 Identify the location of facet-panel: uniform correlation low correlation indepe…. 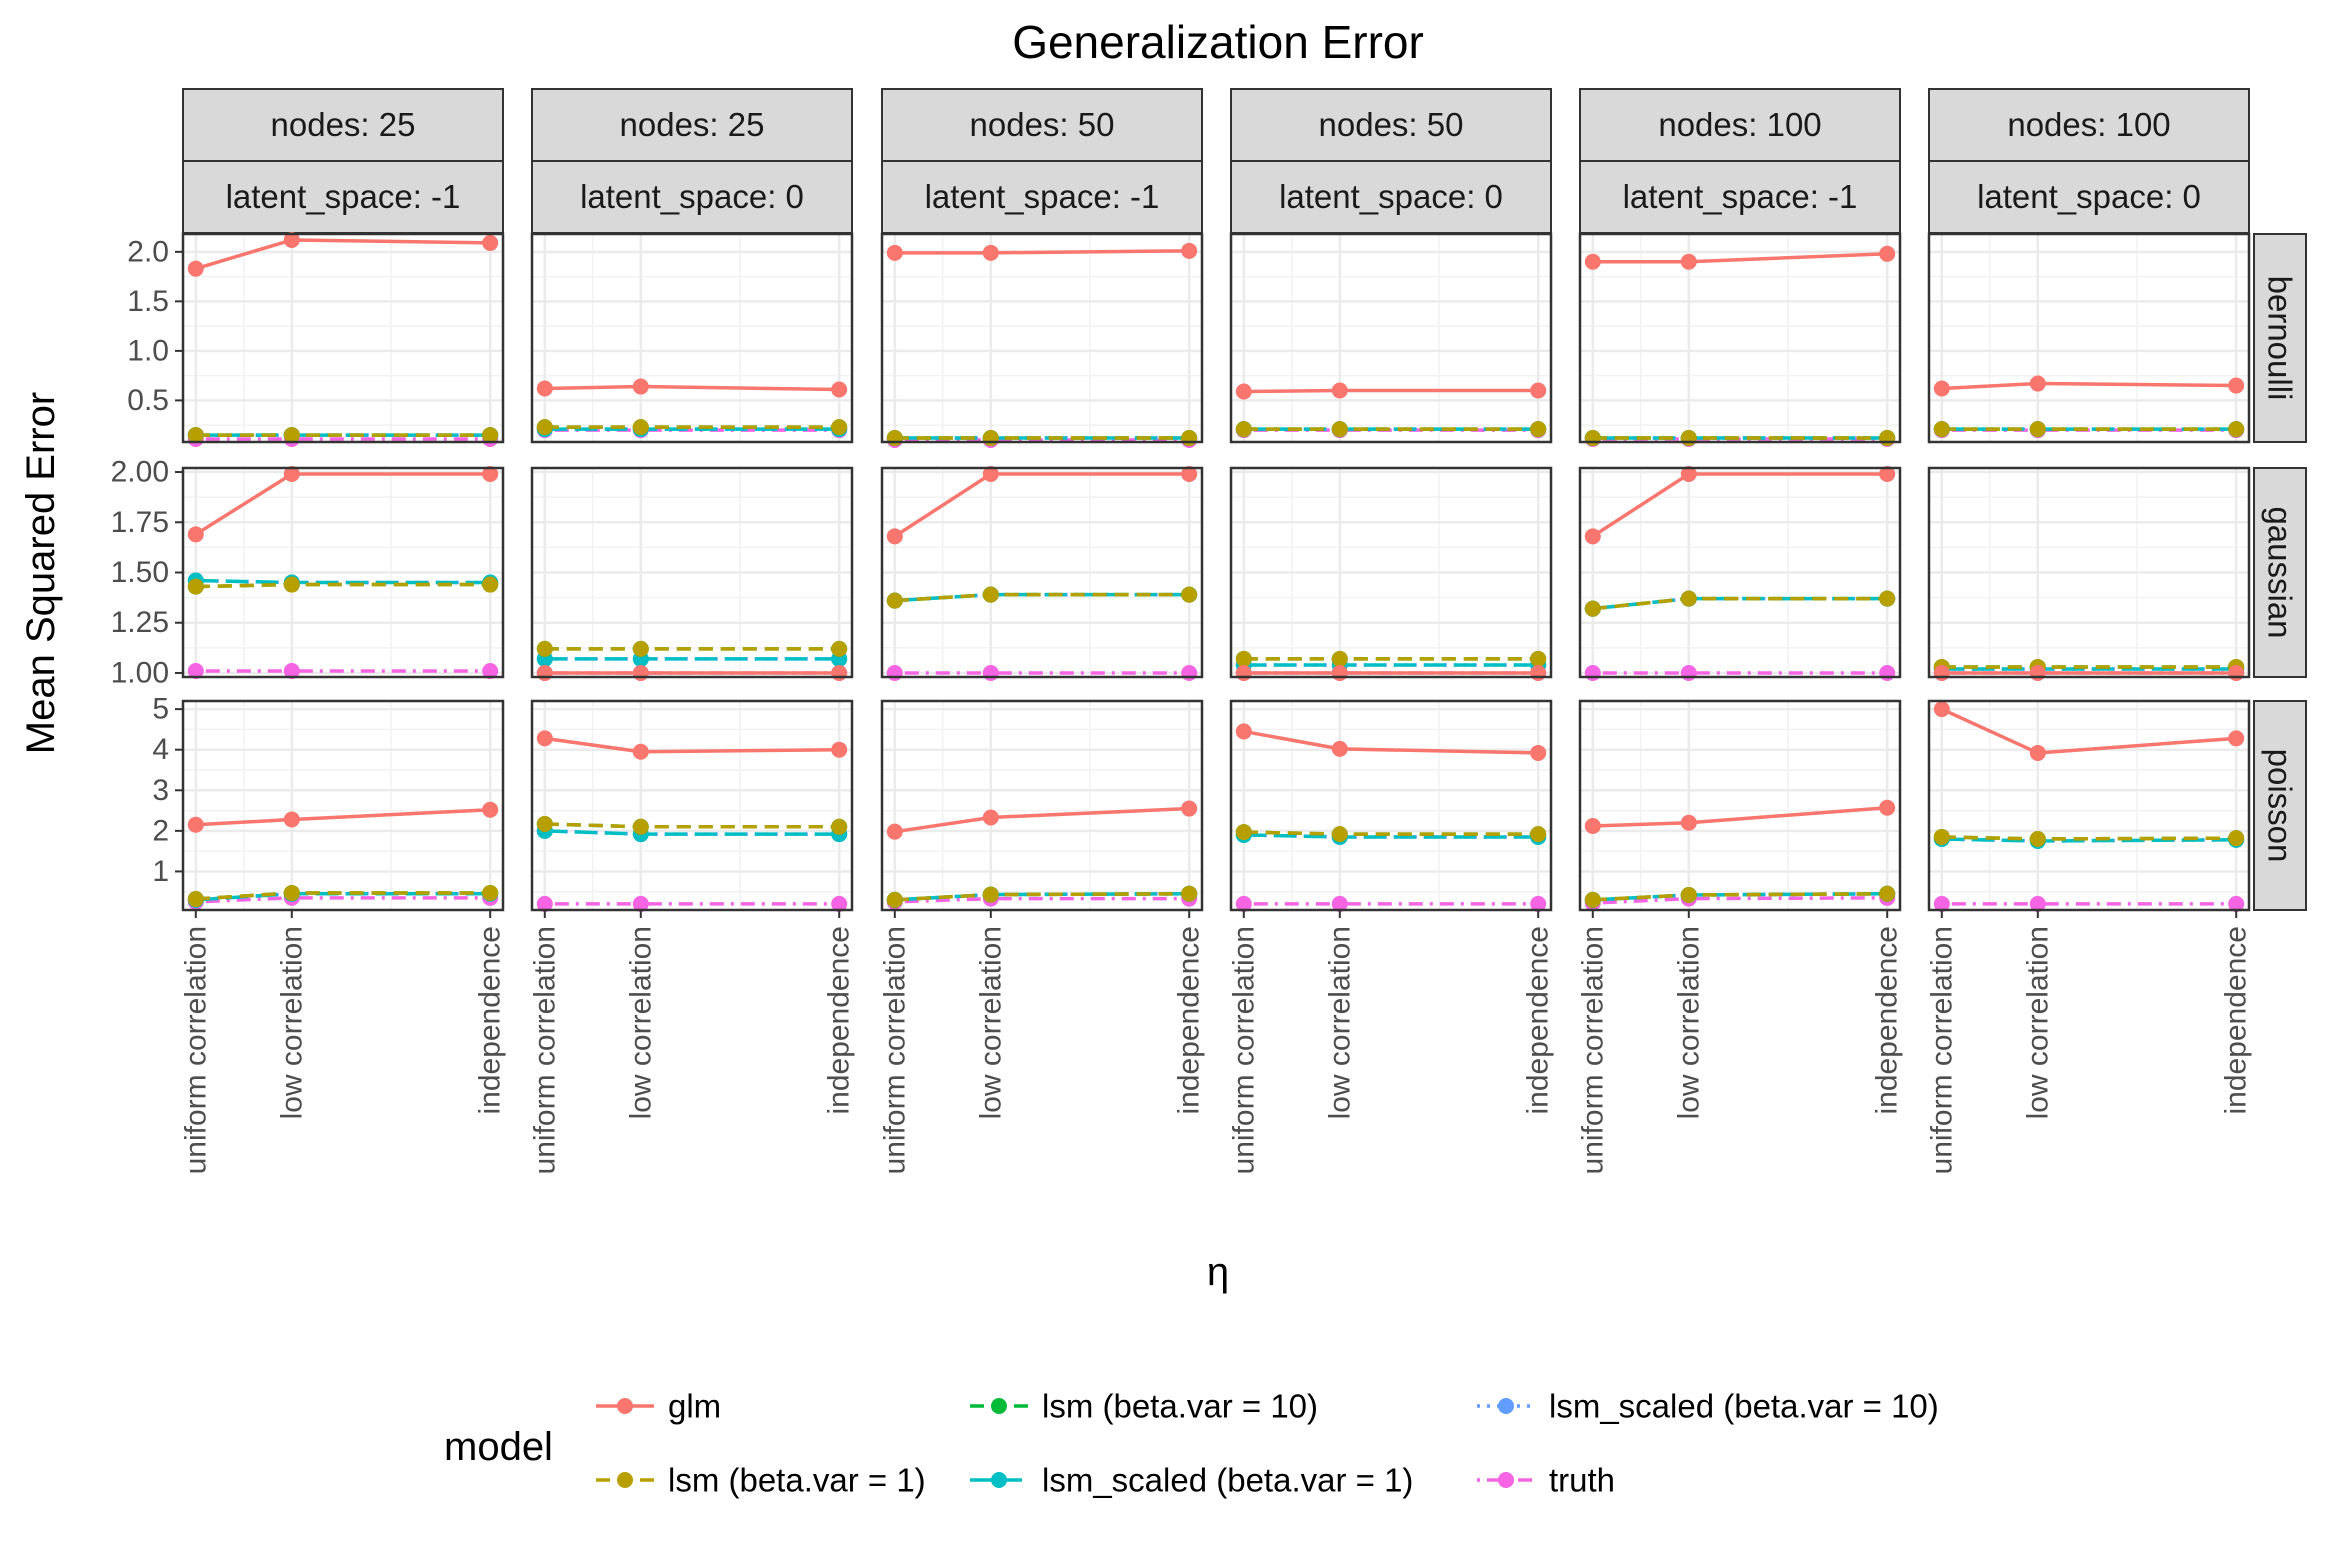
(1042, 936).